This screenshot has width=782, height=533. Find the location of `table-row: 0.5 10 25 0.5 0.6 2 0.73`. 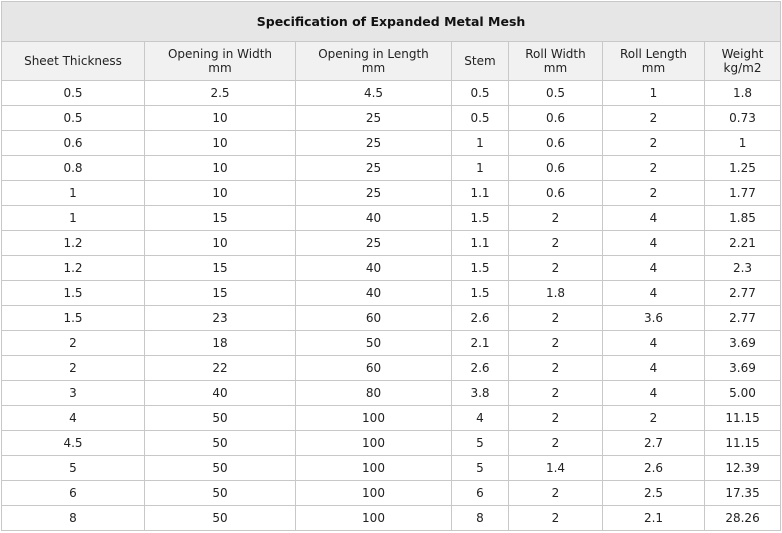

table-row: 0.5 10 25 0.5 0.6 2 0.73 is located at coordinates (391, 118).